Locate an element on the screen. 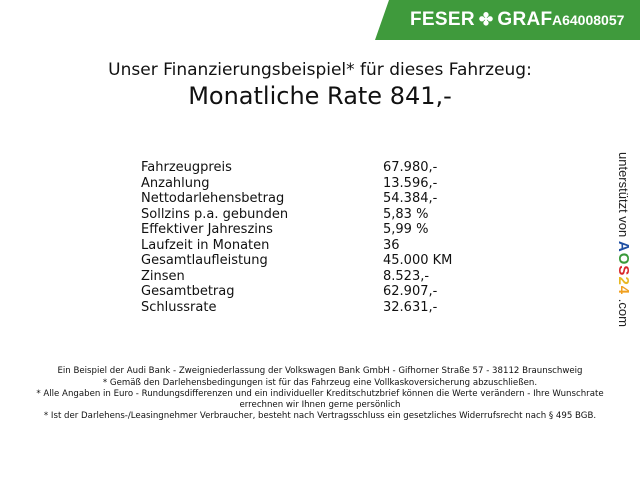 This screenshot has height=480, width=640. row-value: 36 is located at coordinates (391, 245).